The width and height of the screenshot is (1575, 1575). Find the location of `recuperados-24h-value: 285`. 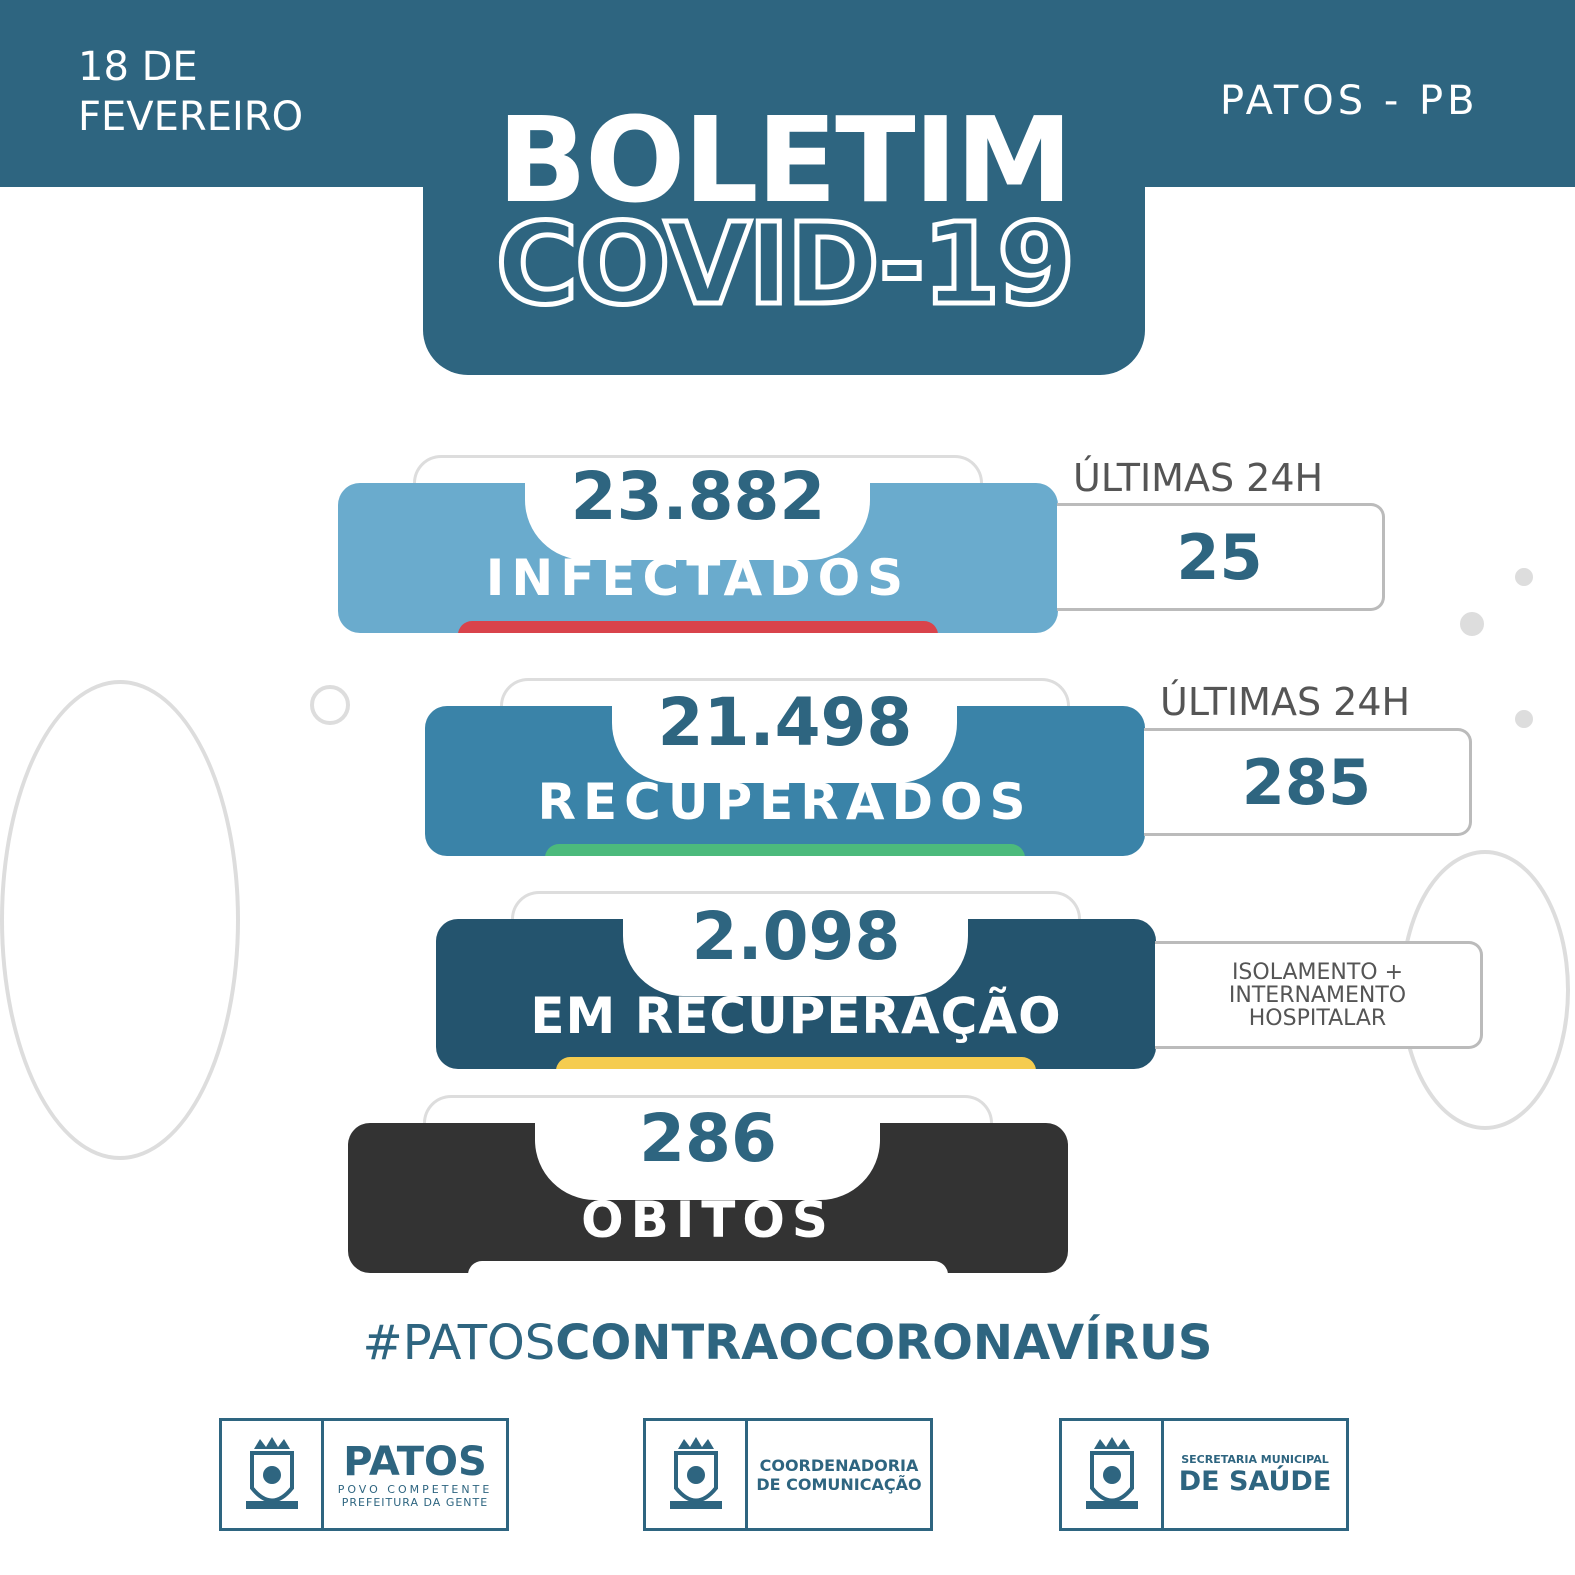

recuperados-24h-value: 285 is located at coordinates (1306, 782).